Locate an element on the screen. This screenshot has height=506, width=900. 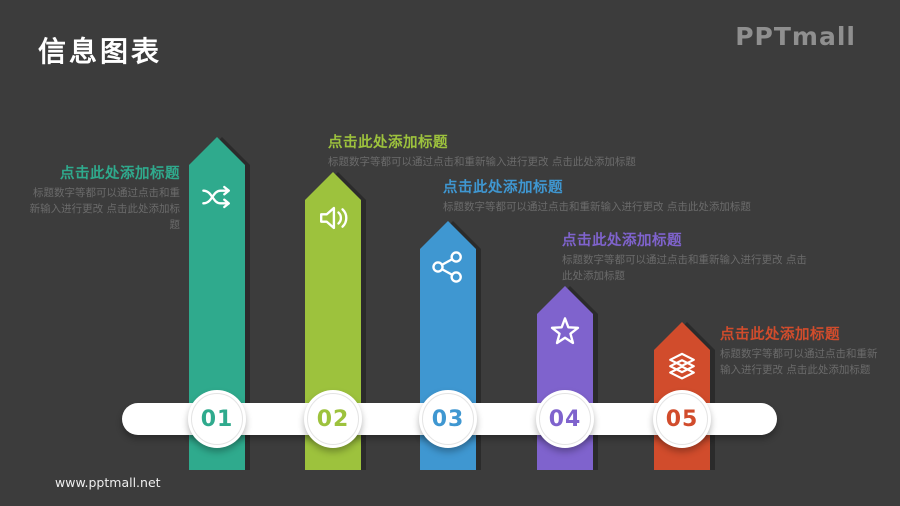
step-circle-02: 02 is located at coordinates (333, 419).